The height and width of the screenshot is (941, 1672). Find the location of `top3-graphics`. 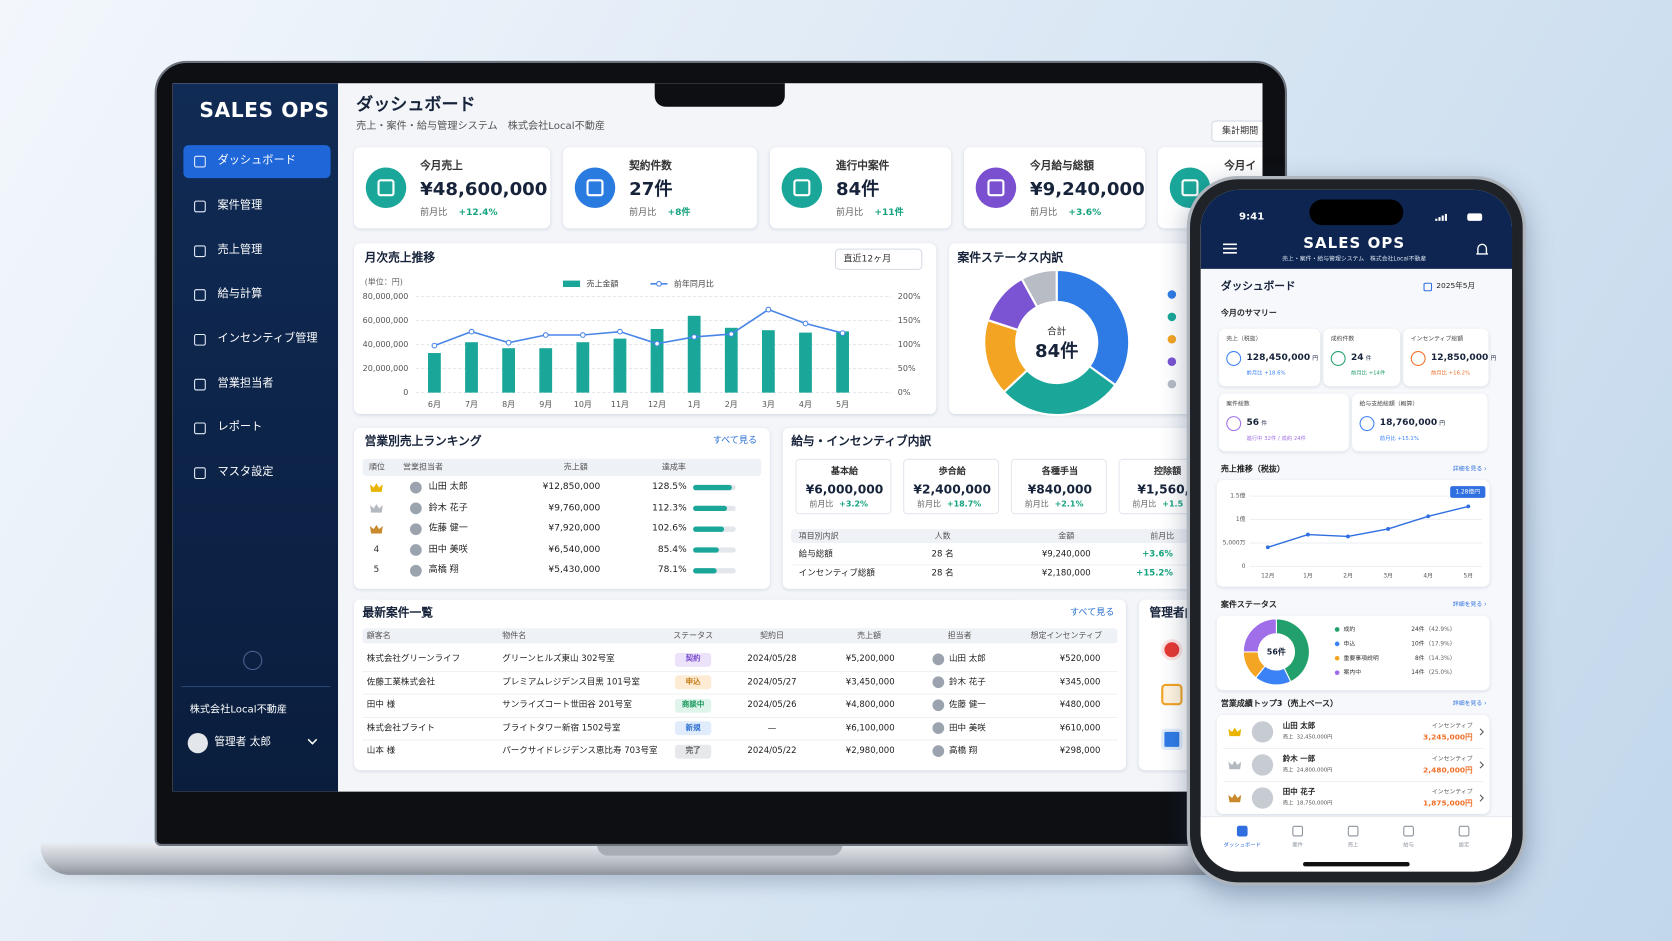

top3-graphics is located at coordinates (1353, 765).